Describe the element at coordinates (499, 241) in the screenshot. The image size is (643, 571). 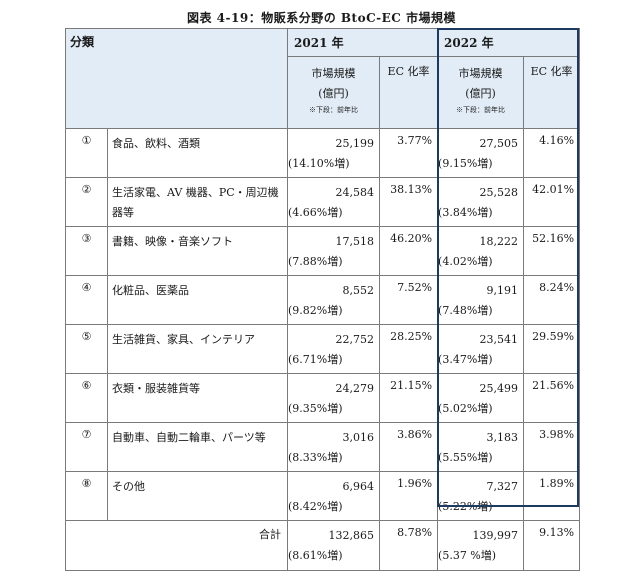
I see `value: 18,222` at that location.